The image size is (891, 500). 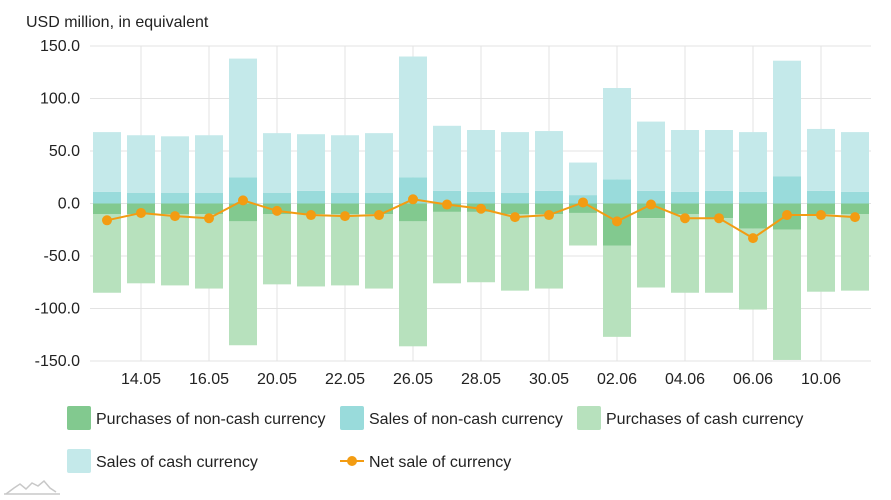 I want to click on legend-label: Sales of cash currency, so click(x=177, y=462).